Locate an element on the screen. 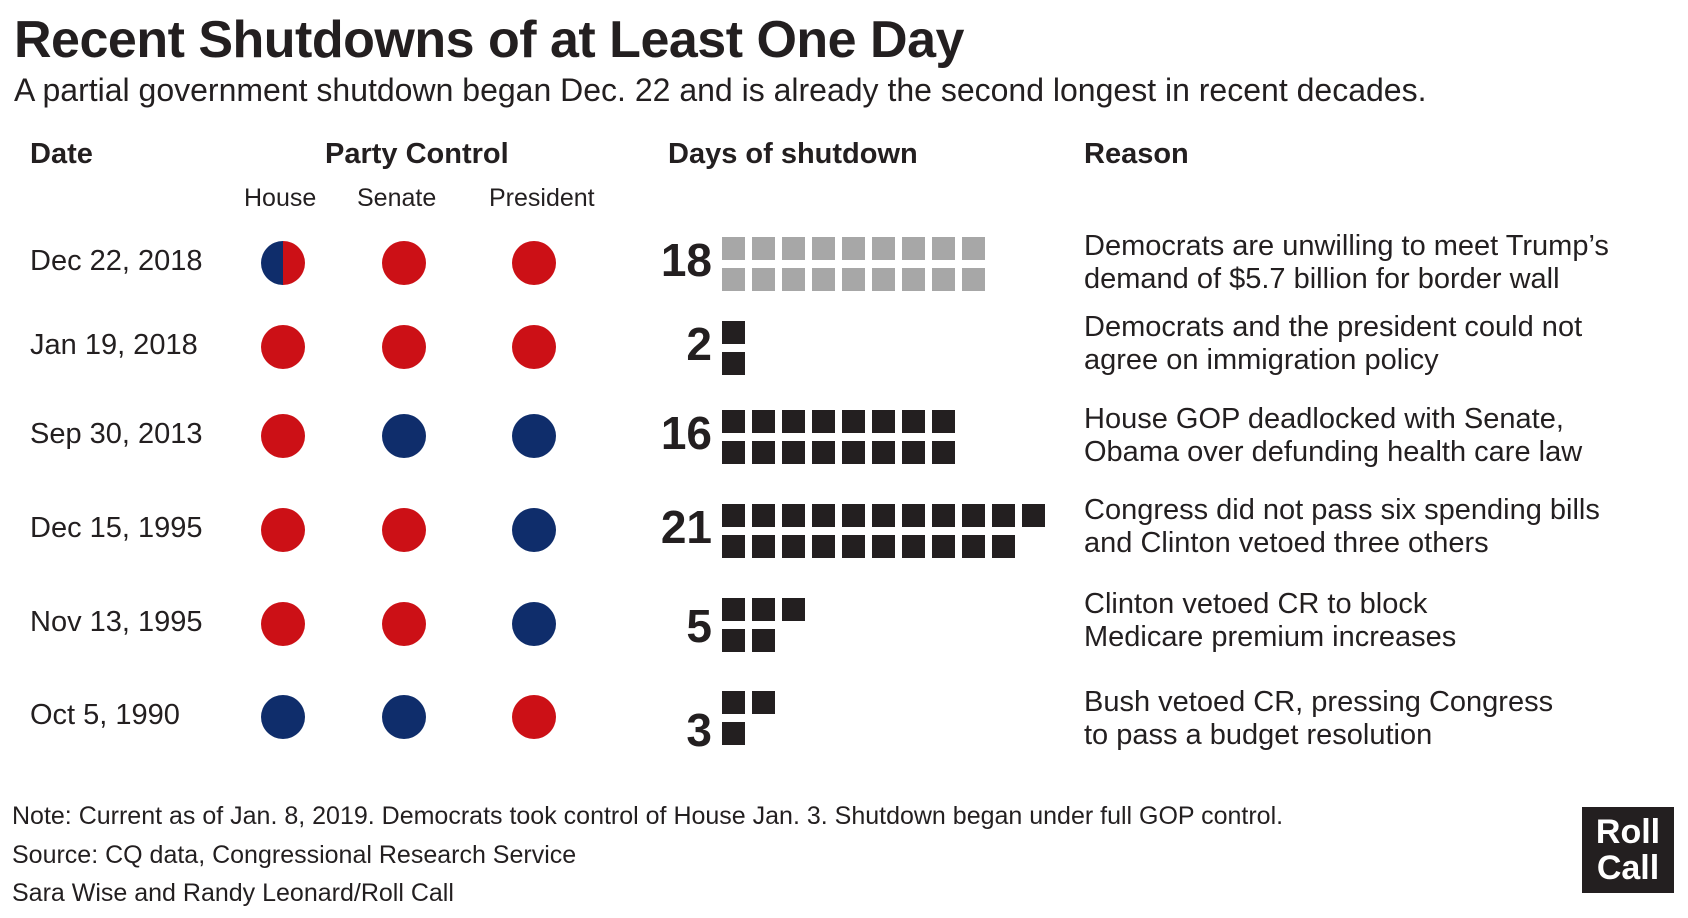  senate-subheader: Senate is located at coordinates (397, 198).